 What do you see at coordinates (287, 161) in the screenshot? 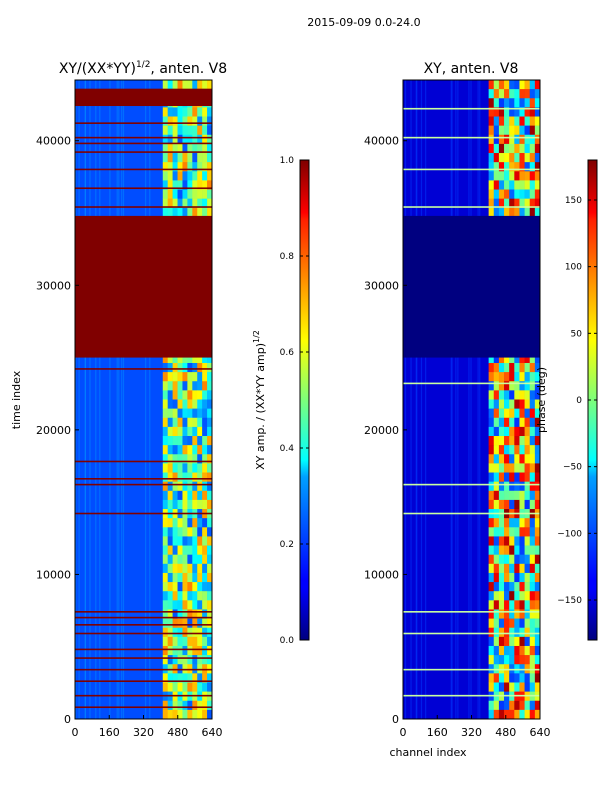
I see `colorbar-tick-label: 1.0` at bounding box center [287, 161].